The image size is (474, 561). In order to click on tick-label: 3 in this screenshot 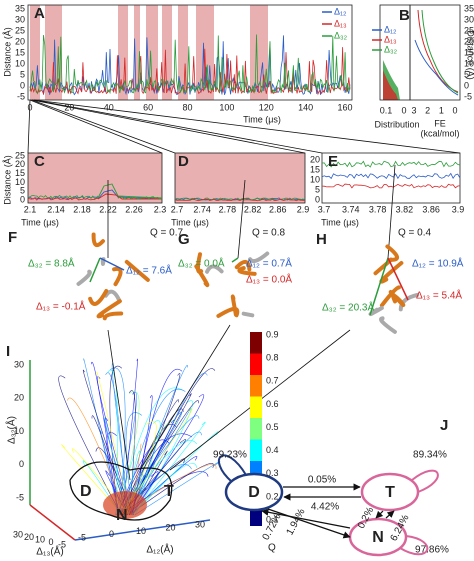, I will do `click(413, 110)`.